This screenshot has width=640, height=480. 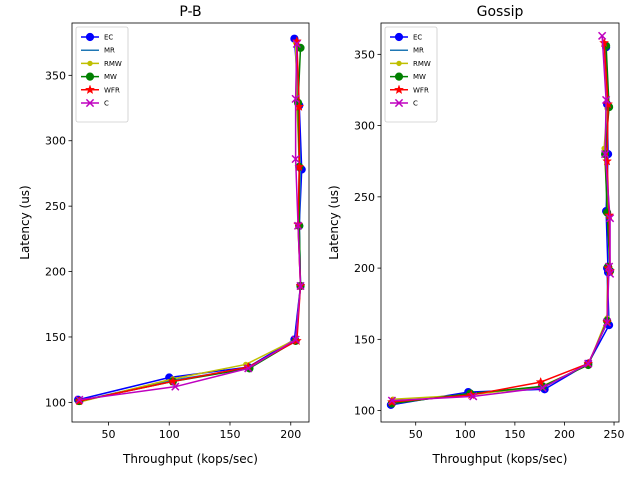 I want to click on x-tick-label: 250, so click(x=614, y=434).